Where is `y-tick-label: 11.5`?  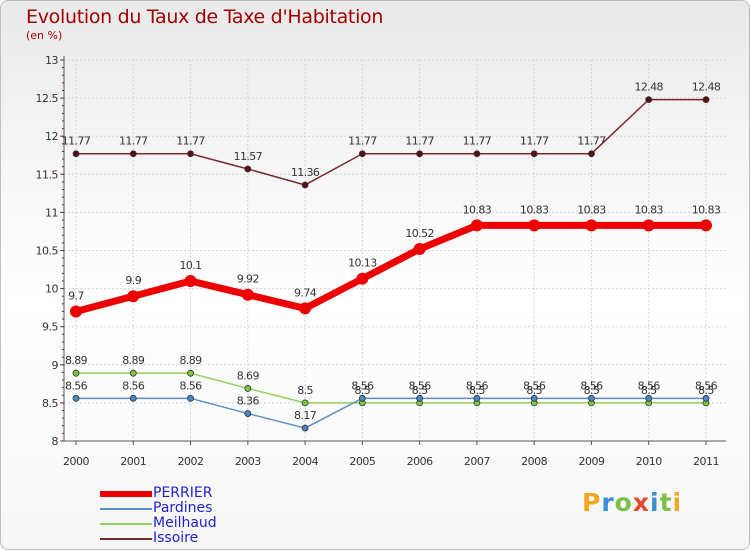
y-tick-label: 11.5 is located at coordinates (47, 174).